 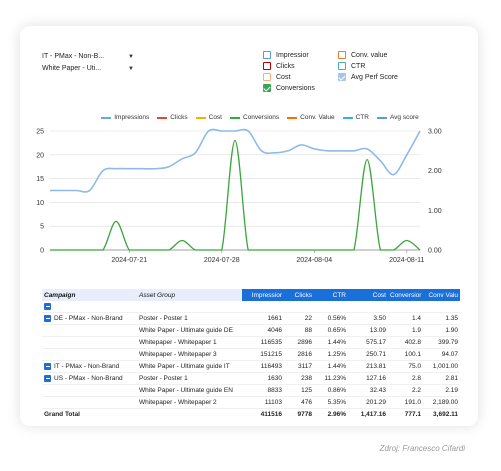 I want to click on cost-cell: 127.16, so click(x=368, y=378).